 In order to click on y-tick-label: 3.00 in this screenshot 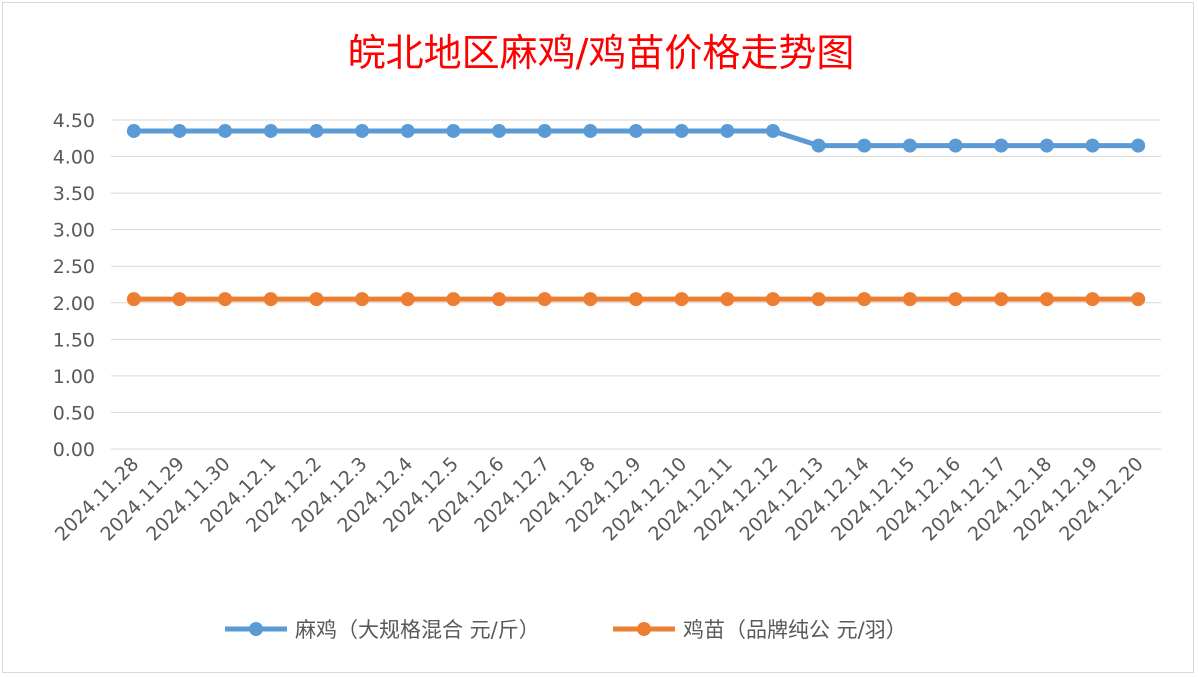, I will do `click(74, 231)`.